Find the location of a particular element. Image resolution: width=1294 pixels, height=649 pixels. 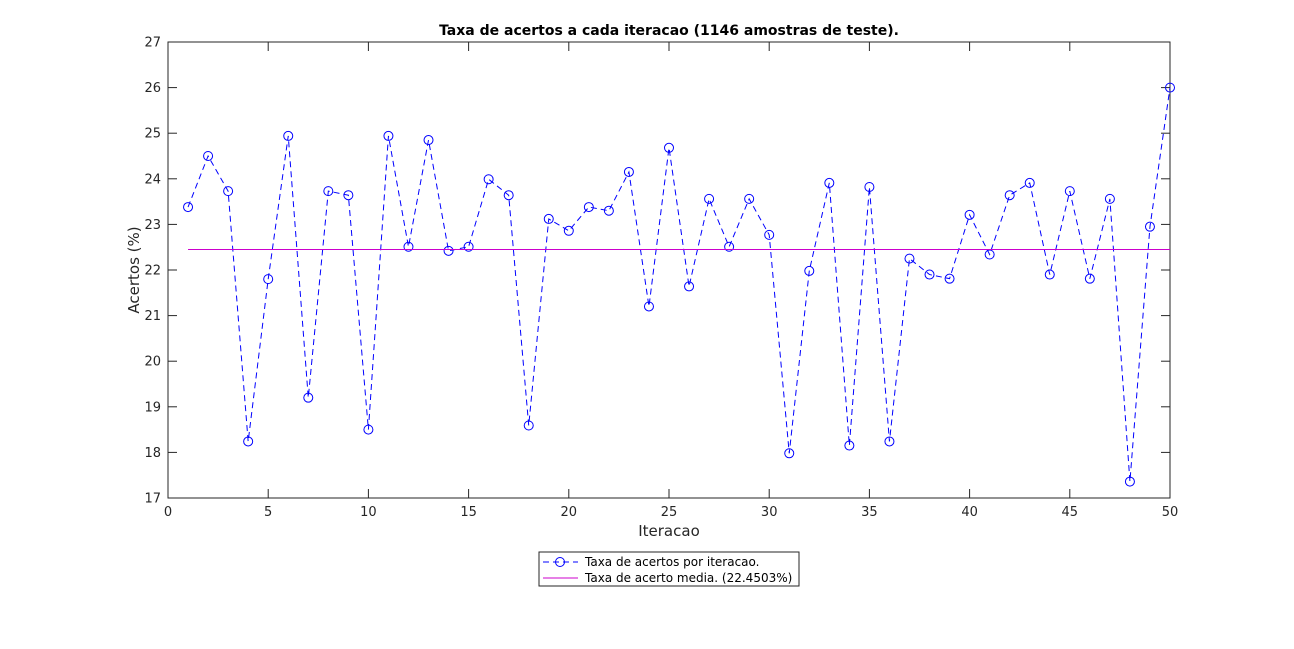

x-tick-label: 0 is located at coordinates (168, 512).